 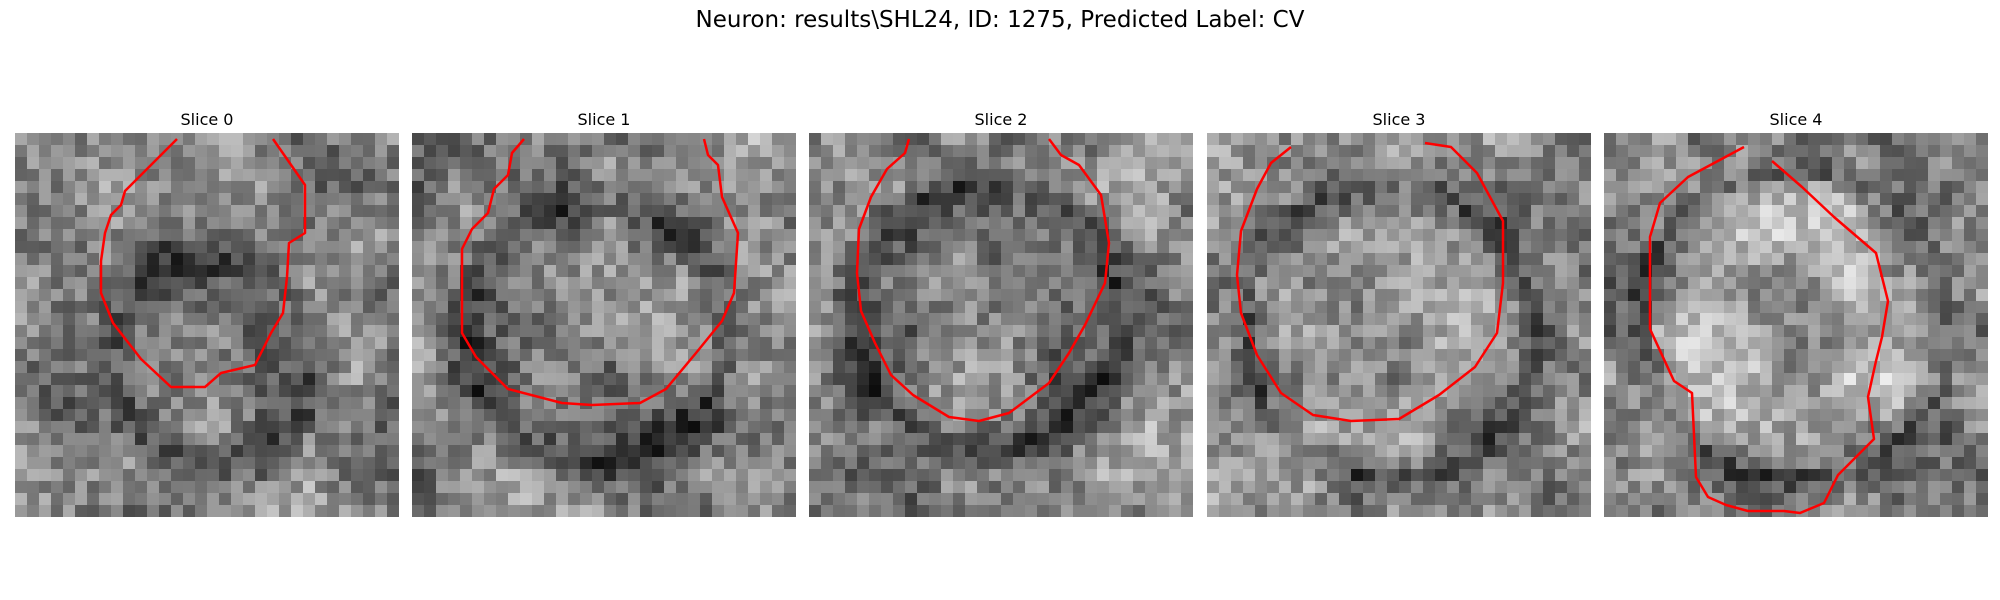 I want to click on slice-panel-4: Slice 4, so click(x=1796, y=312).